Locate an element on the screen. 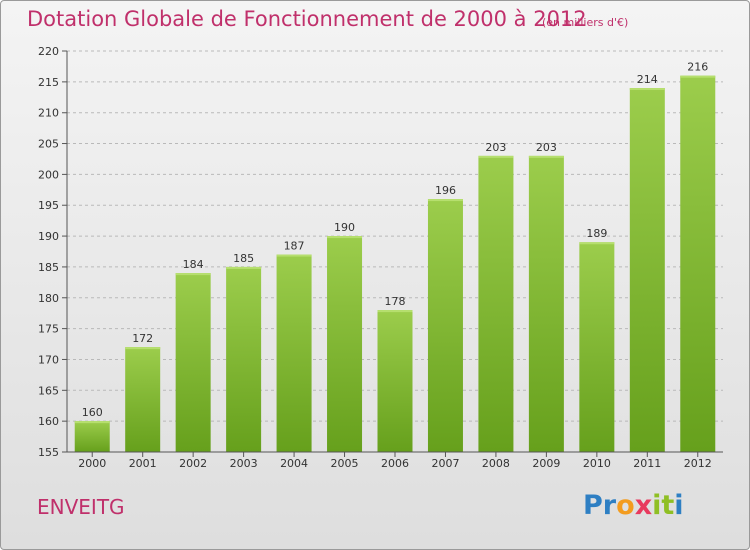 The width and height of the screenshot is (750, 550). proxiti-logo: Proxiti is located at coordinates (633, 505).